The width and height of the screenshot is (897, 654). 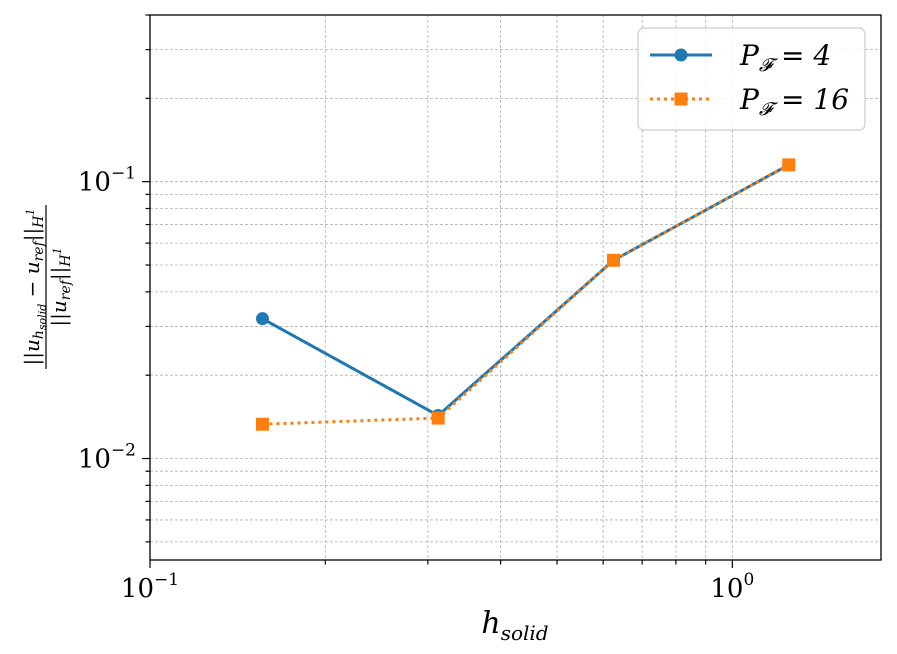 I want to click on y-tick-label: 10⁻¹, so click(x=107, y=181).